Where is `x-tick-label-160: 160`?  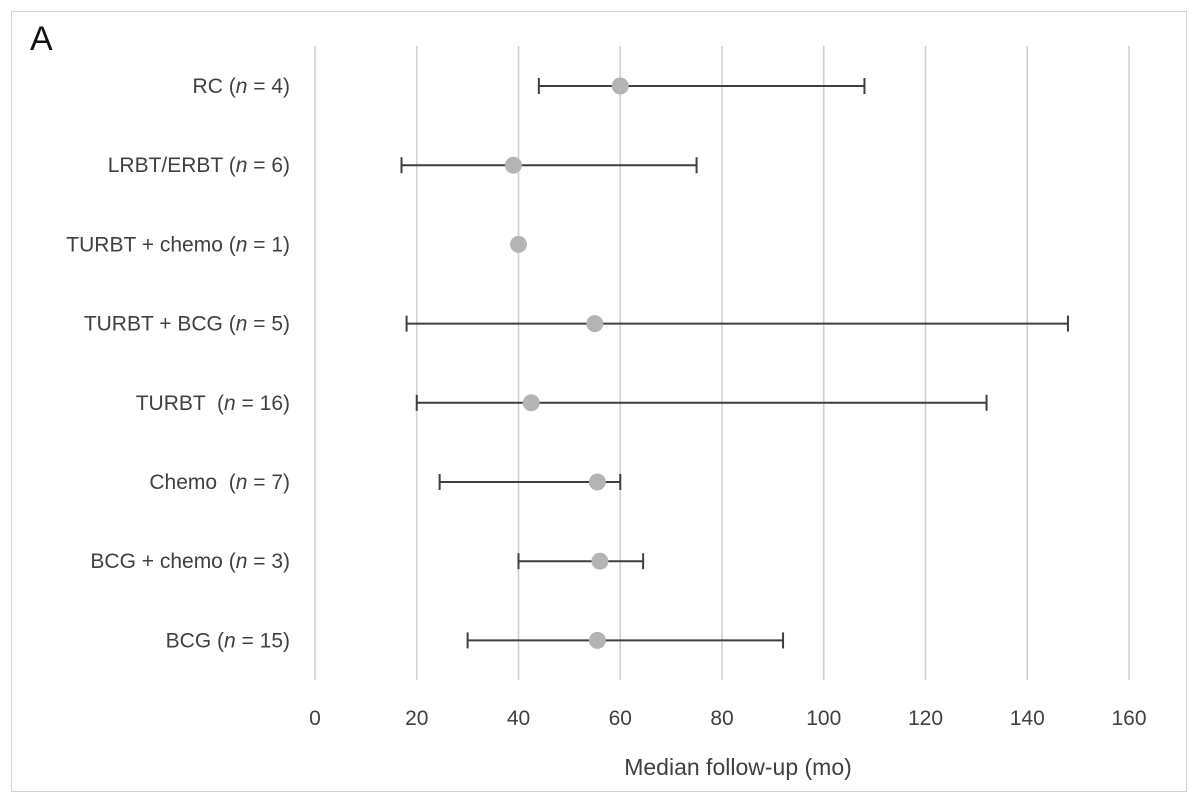 x-tick-label-160: 160 is located at coordinates (1128, 718).